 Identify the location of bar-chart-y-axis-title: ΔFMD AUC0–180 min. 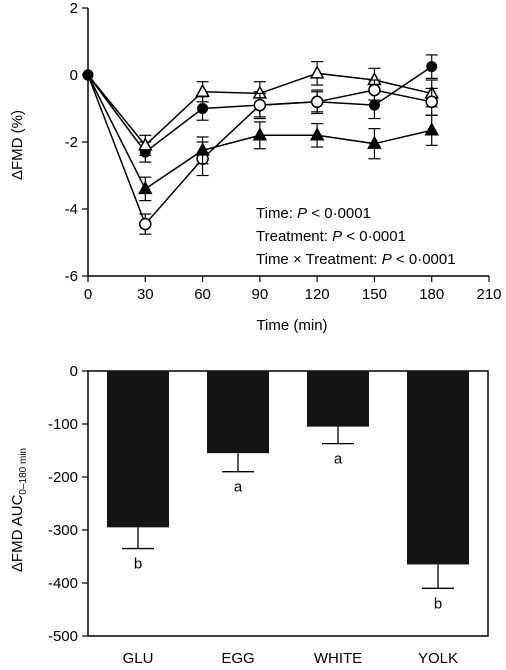
(19, 510).